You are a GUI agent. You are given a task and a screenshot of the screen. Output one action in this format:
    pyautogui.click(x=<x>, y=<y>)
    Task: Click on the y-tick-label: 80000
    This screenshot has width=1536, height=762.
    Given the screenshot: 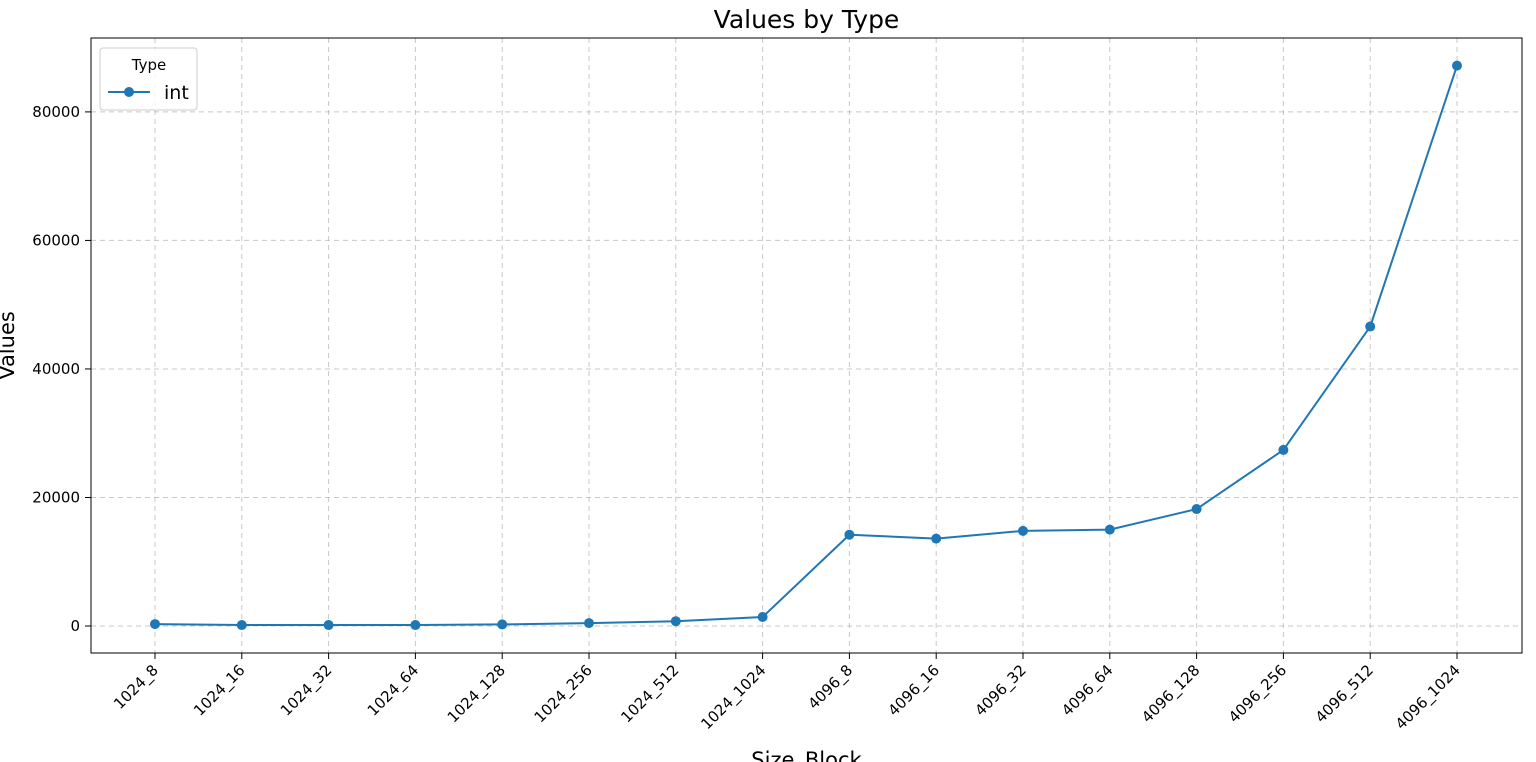 What is the action you would take?
    pyautogui.click(x=56, y=112)
    